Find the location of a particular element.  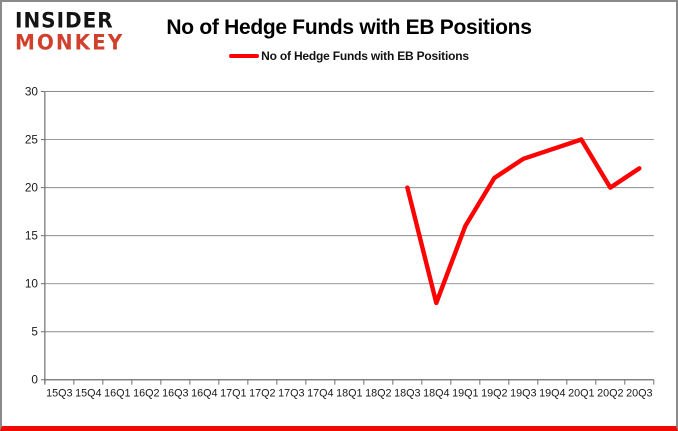

x-axis-tick-label: 20Q1 is located at coordinates (581, 393).